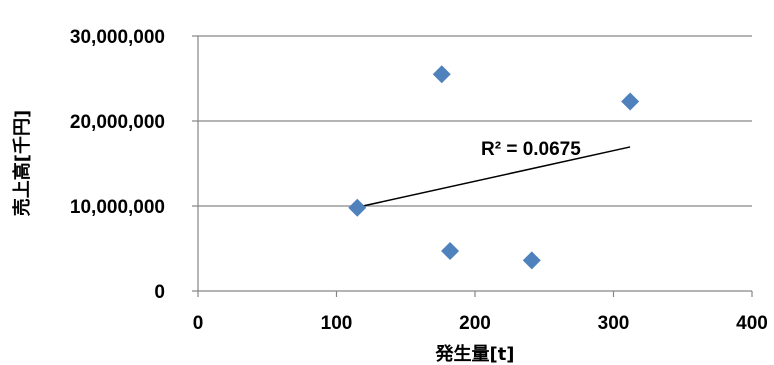  What do you see at coordinates (614, 323) in the screenshot?
I see `x-tick-label-3: 300` at bounding box center [614, 323].